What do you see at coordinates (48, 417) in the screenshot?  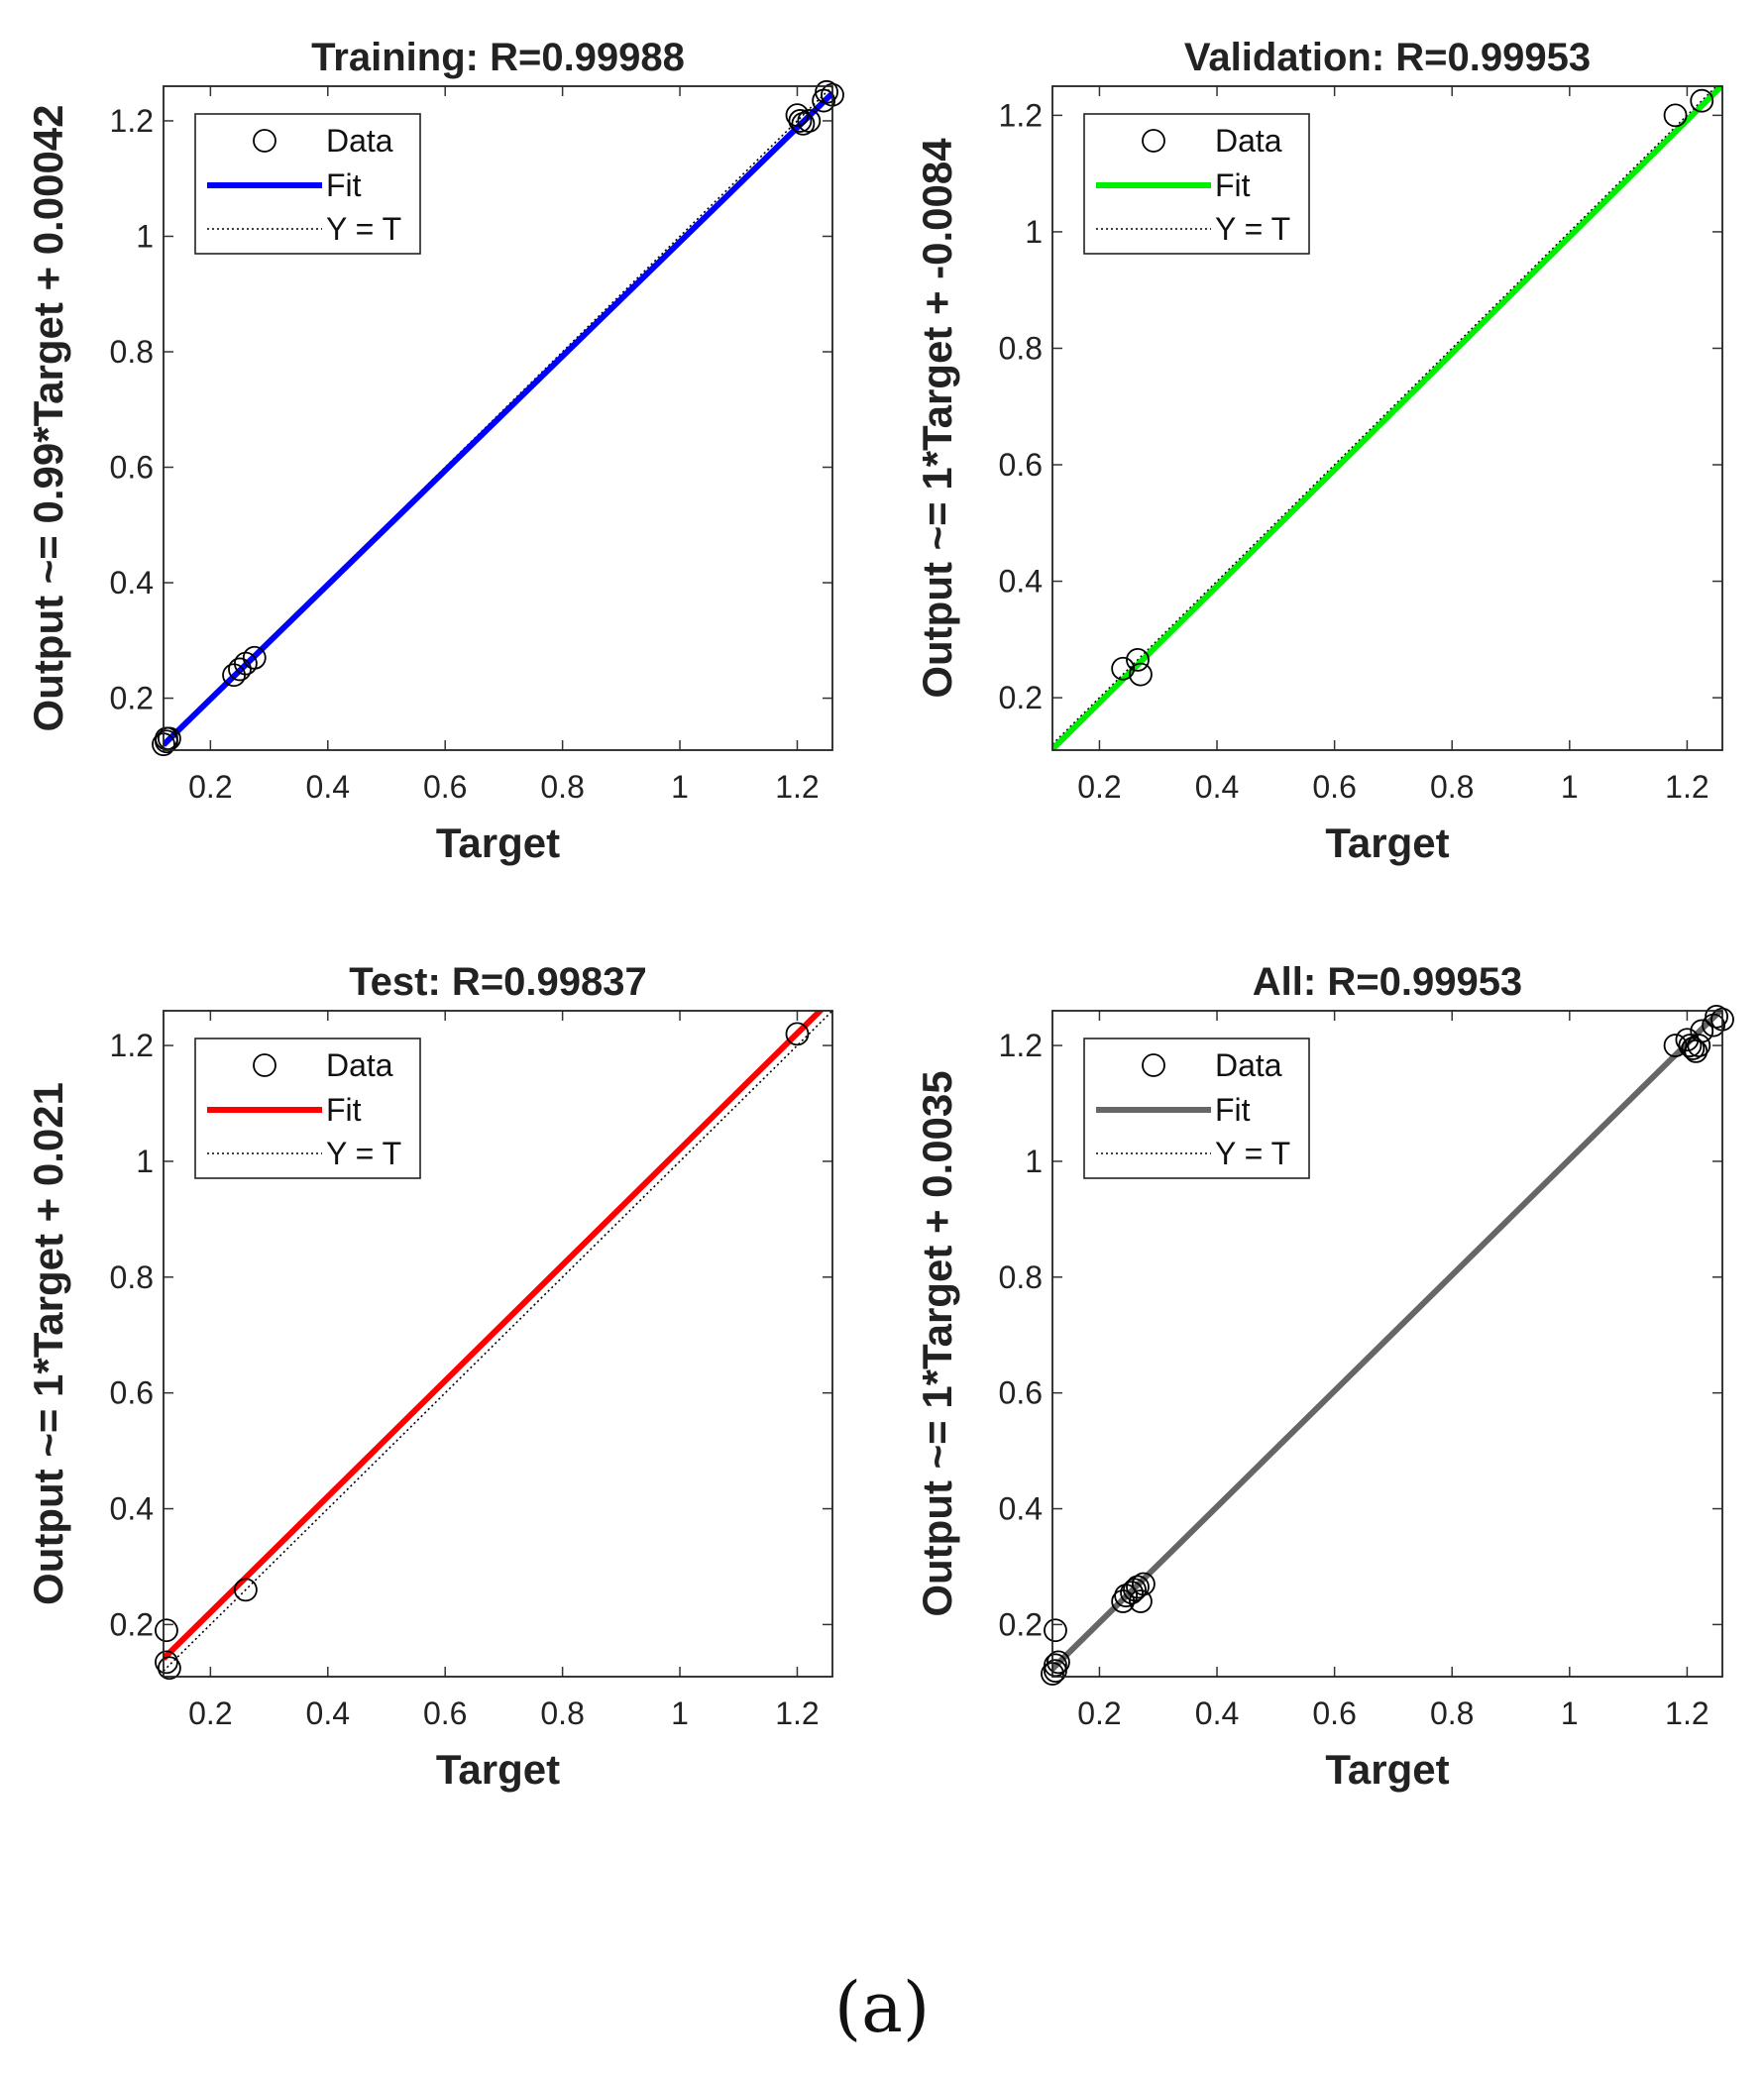 I see `y-axis-label: Output ~= 0.99*Target + 0.00042` at bounding box center [48, 417].